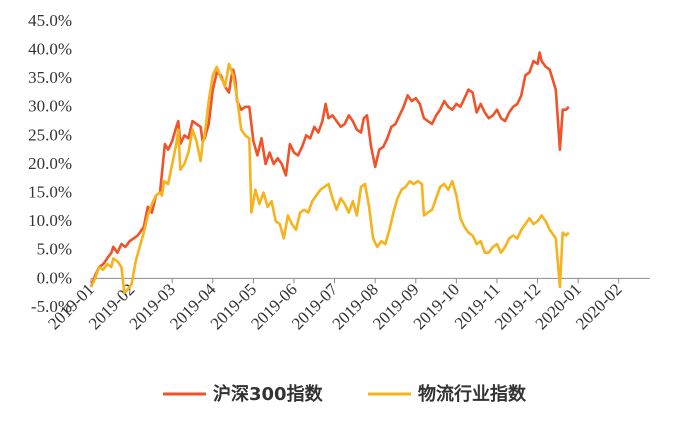  What do you see at coordinates (472, 394) in the screenshot?
I see `legend-label-logistics: 物流行业指数` at bounding box center [472, 394].